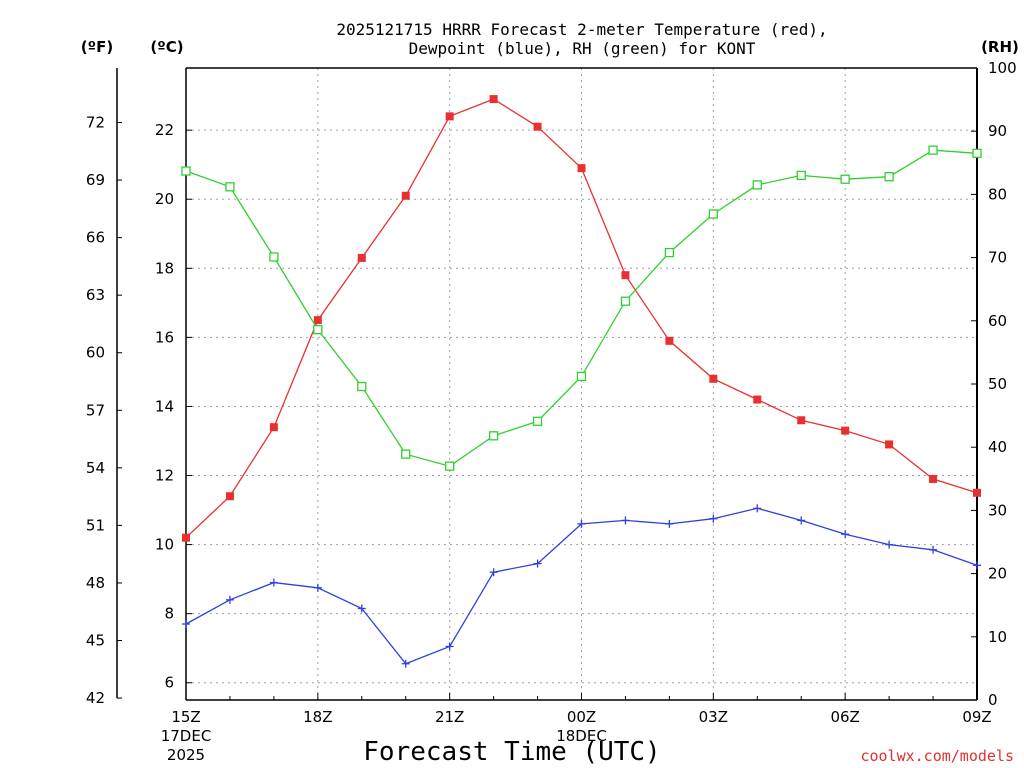  What do you see at coordinates (95, 122) in the screenshot?
I see `fahrenheit-tick-label: 72` at bounding box center [95, 122].